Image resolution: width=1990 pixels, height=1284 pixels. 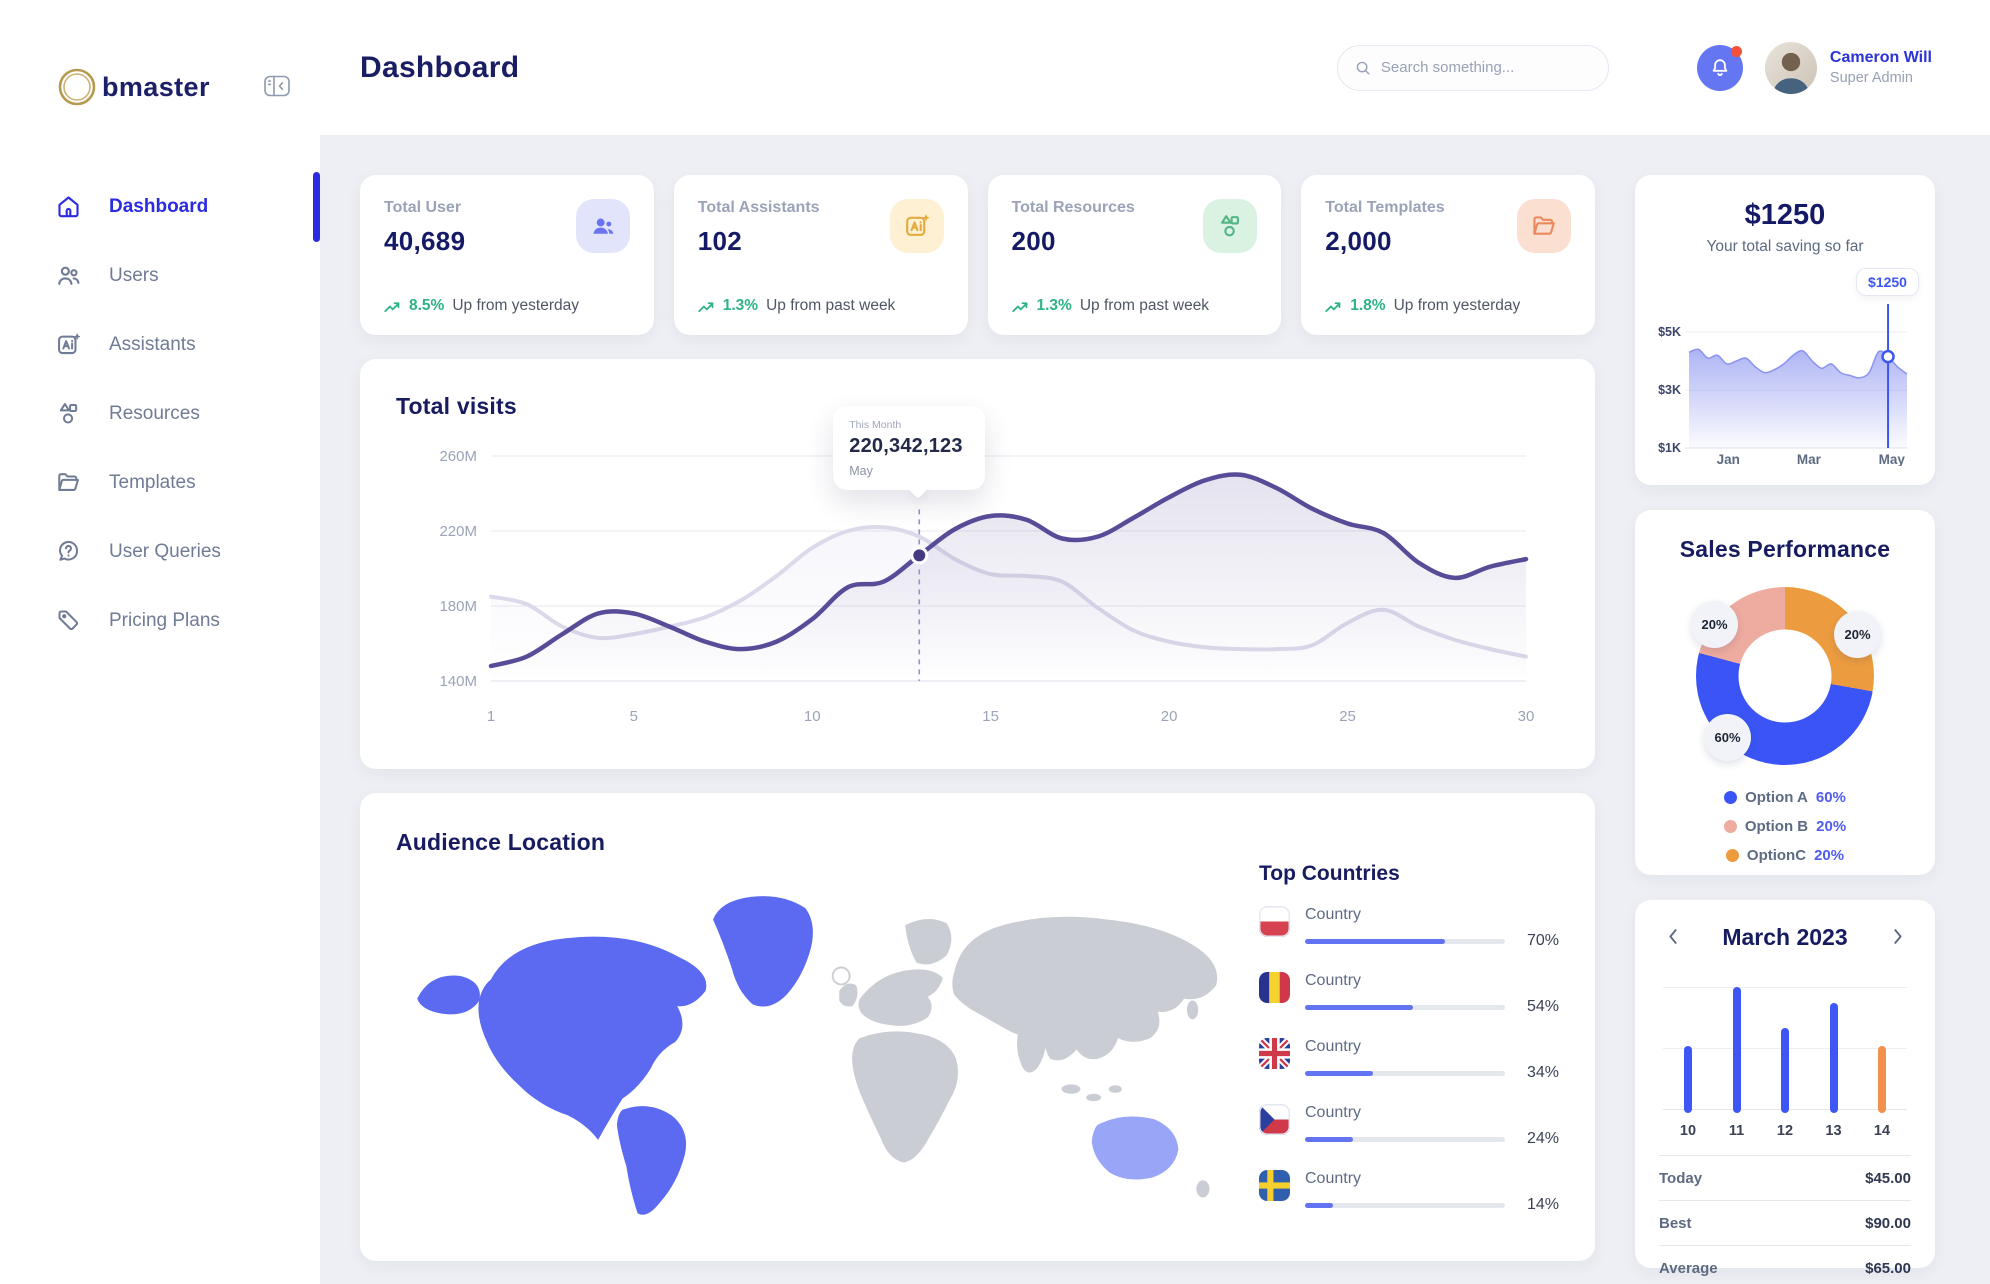 I want to click on country-percentage: 54%, so click(x=1542, y=1006).